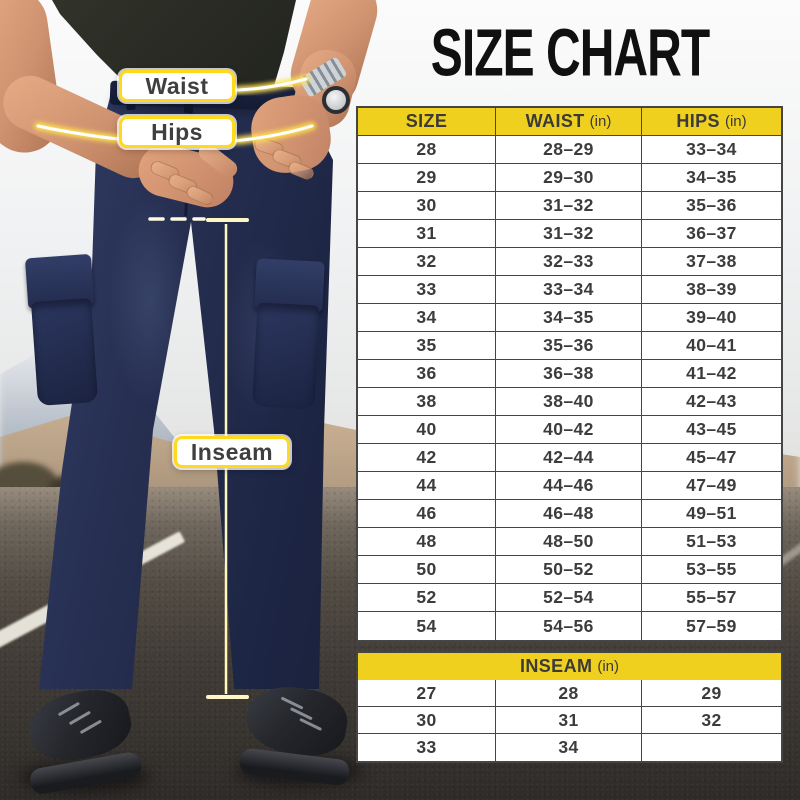 This screenshot has height=800, width=800. What do you see at coordinates (287, 334) in the screenshot?
I see `cargo-pocket-right` at bounding box center [287, 334].